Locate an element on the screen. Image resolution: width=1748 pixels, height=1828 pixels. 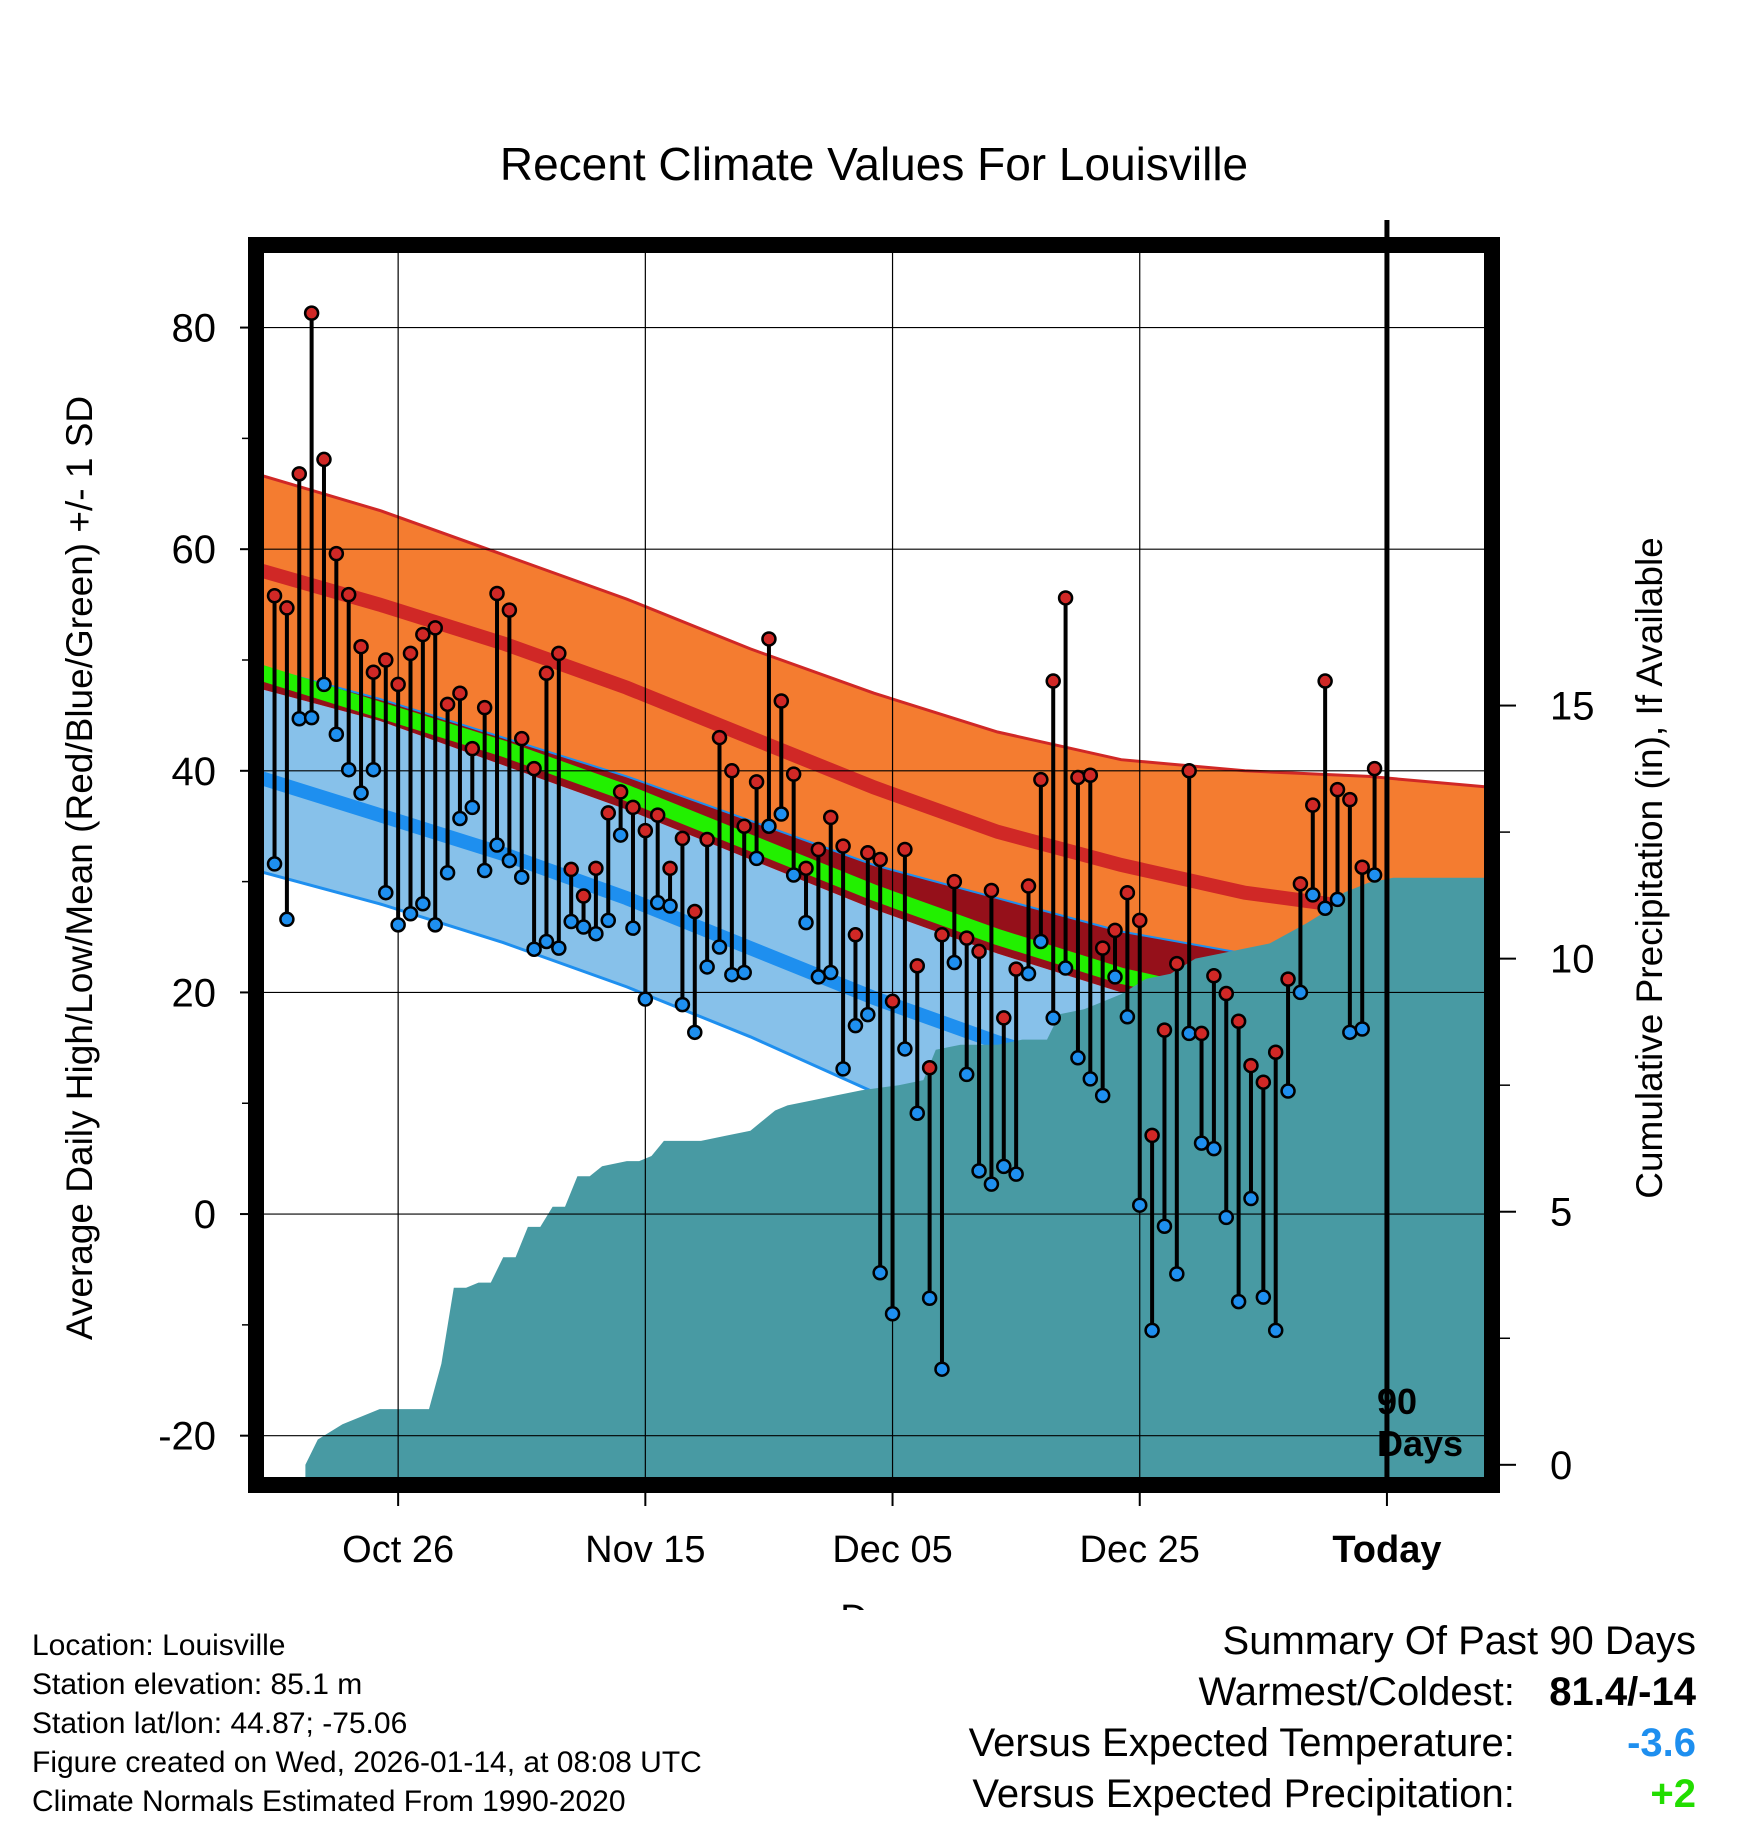
summary-heading: Summary Of Past 90 Days is located at coordinates (1459, 1641).